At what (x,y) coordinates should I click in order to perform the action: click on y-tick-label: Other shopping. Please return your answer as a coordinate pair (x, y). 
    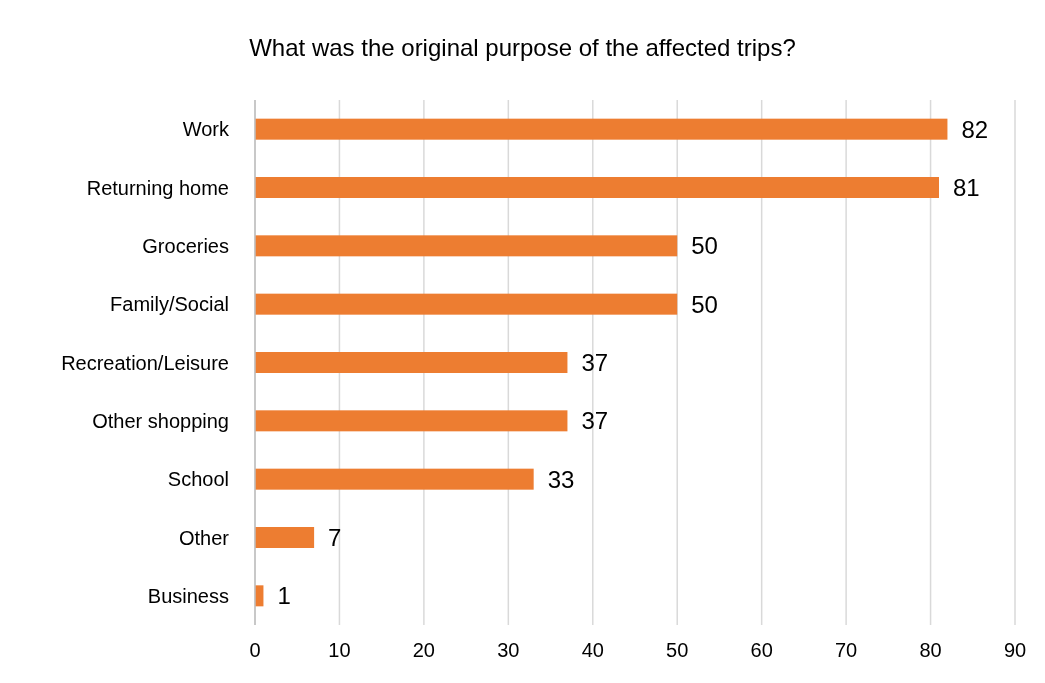
    Looking at the image, I should click on (160, 420).